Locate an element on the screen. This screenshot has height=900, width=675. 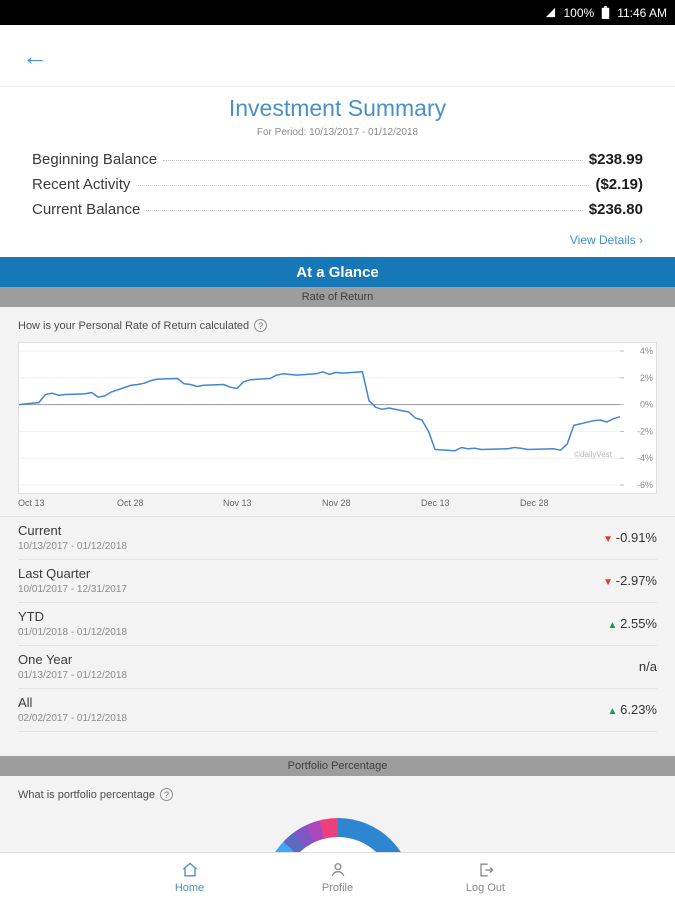
return-row: YTD 01/01/2018 - 01/12/2018 ▲ 2.55% is located at coordinates (337, 624).